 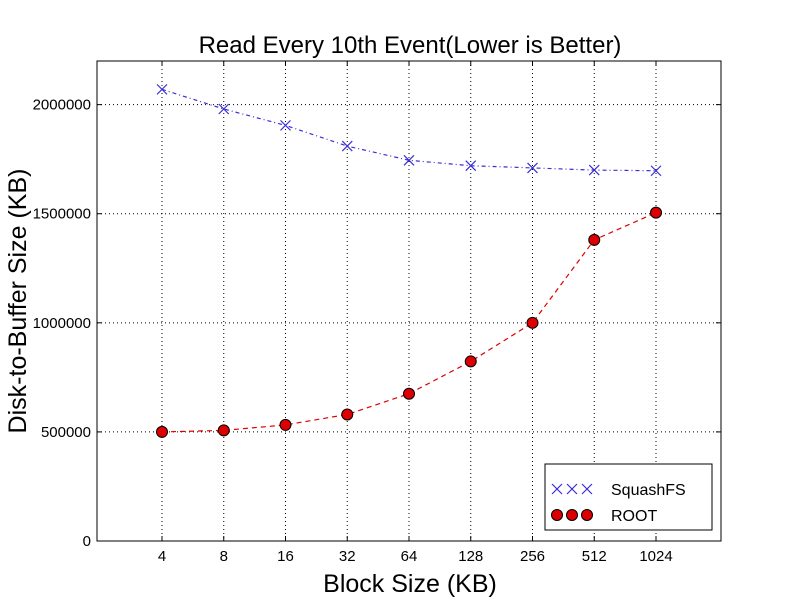 What do you see at coordinates (162, 556) in the screenshot?
I see `x-tick-label: 4` at bounding box center [162, 556].